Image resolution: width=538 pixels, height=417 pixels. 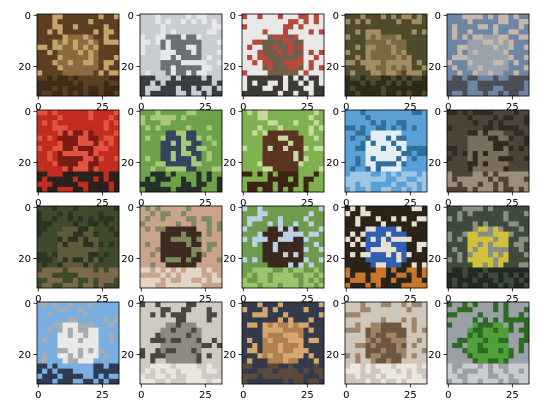 What do you see at coordinates (181, 151) in the screenshot?
I see `axes-frame` at bounding box center [181, 151].